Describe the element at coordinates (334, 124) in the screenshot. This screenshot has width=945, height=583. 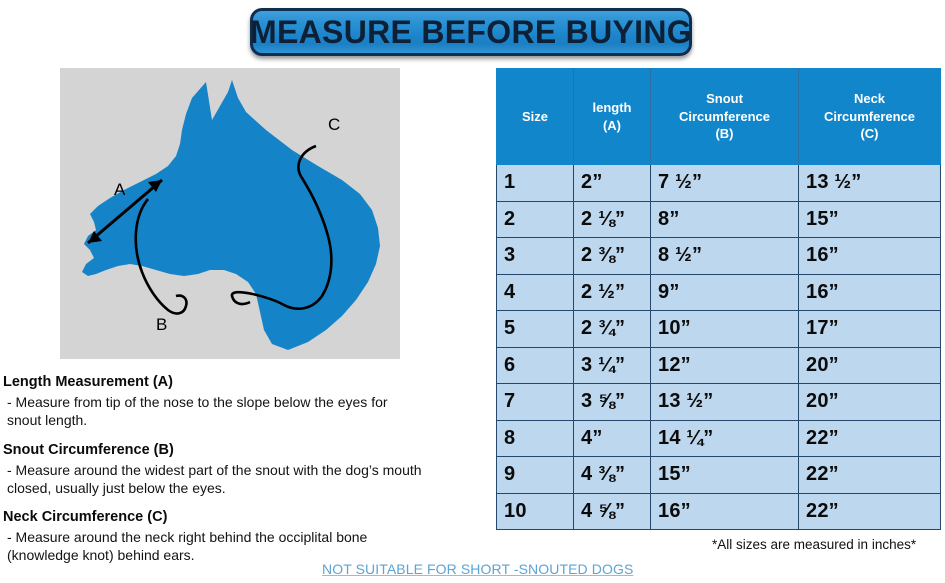
I see `measure-c-label: C` at that location.